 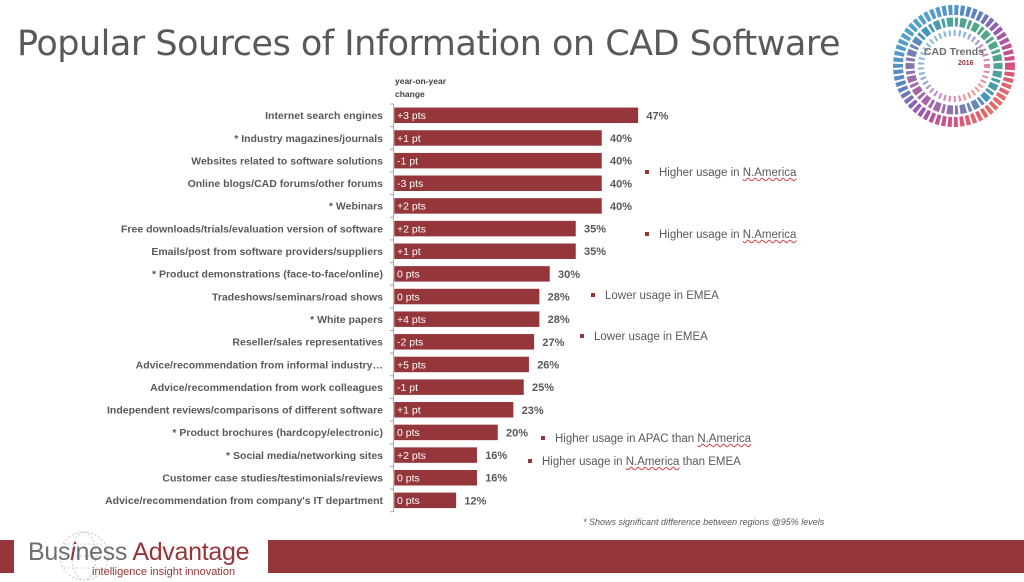 What do you see at coordinates (324, 116) in the screenshot?
I see `category-label: Internet search engines` at bounding box center [324, 116].